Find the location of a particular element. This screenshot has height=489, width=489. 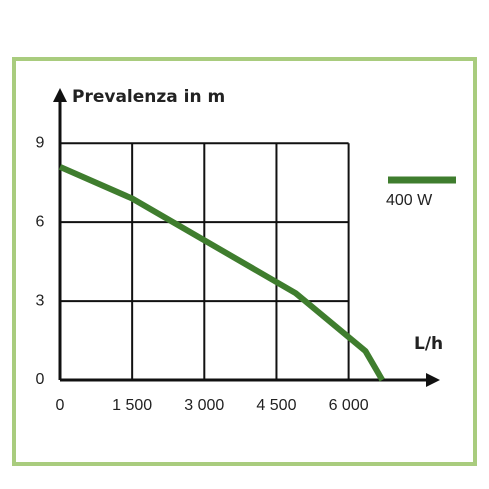

y-tick-label: 6 is located at coordinates (40, 221).